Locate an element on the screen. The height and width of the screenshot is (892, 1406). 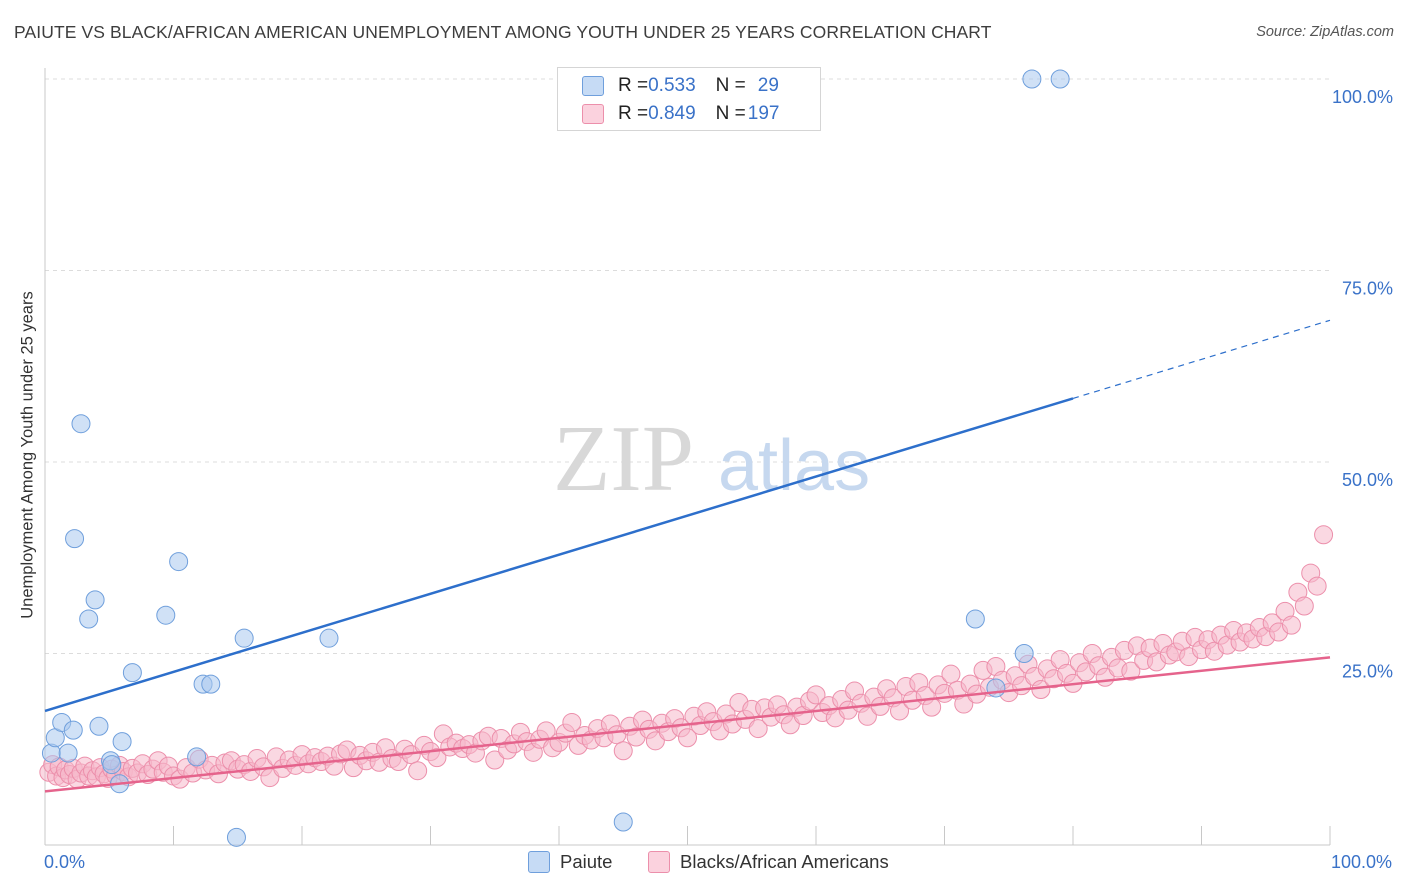
stats-swatch-black is located at coordinates (593, 114).